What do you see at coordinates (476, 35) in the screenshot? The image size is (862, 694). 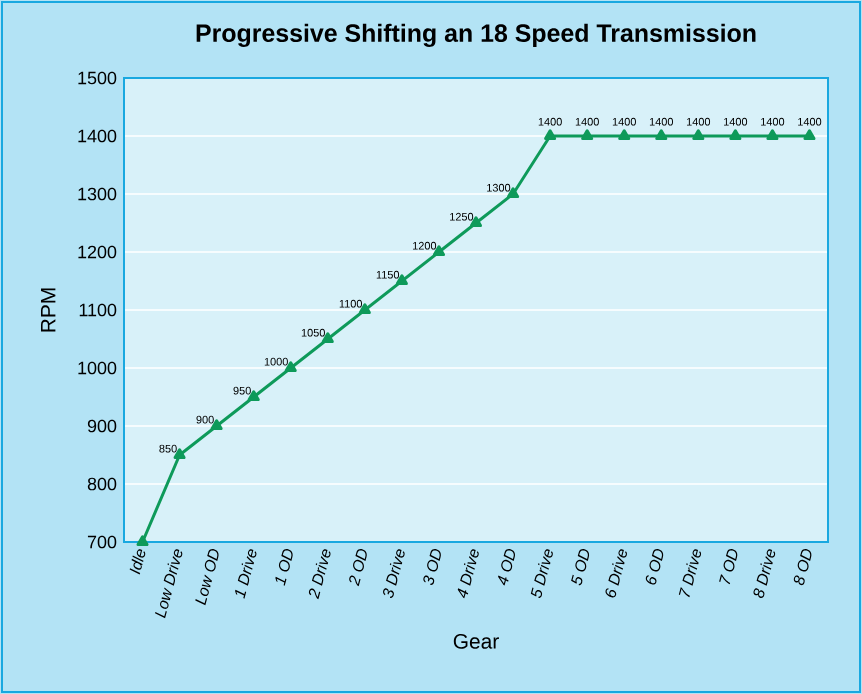 I see `chart-title: Progressive Shifting an 18 Speed Transmission` at bounding box center [476, 35].